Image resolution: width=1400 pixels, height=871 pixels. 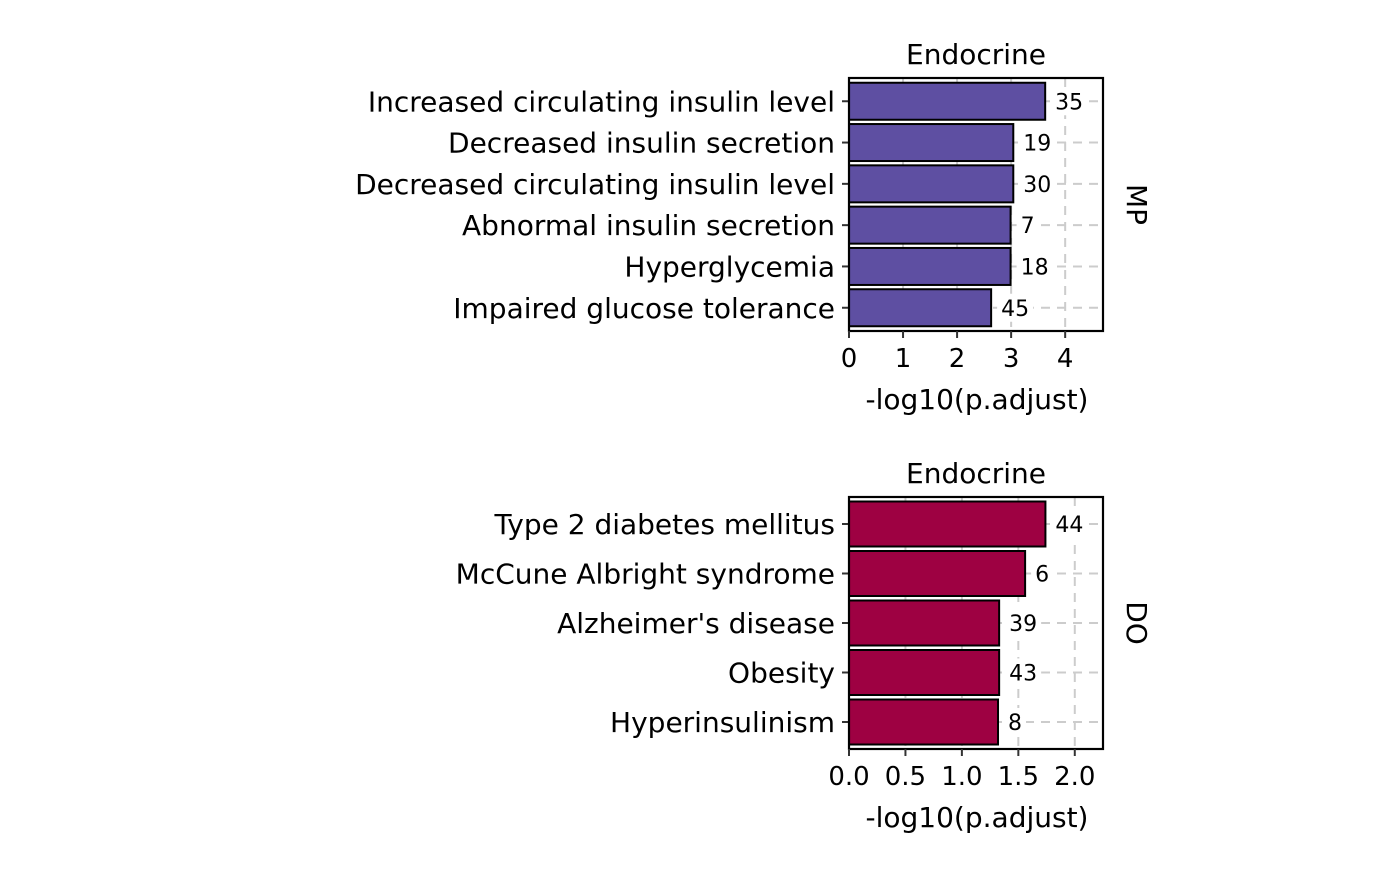 I want to click on category-label: Type 2 diabetes mellitus, so click(x=664, y=524).